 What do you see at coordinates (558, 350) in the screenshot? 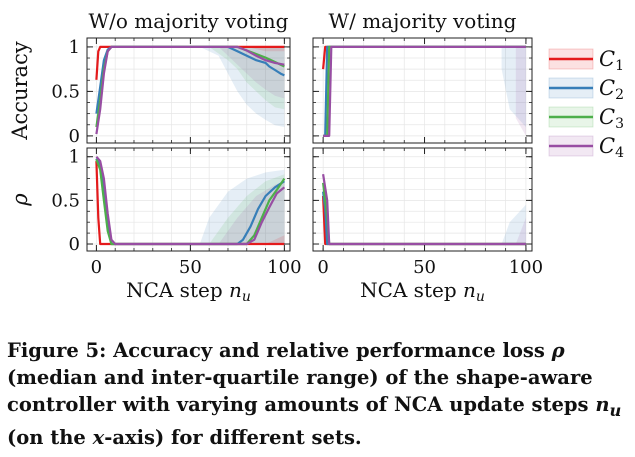
I see `caption-rho: ρ` at bounding box center [558, 350].